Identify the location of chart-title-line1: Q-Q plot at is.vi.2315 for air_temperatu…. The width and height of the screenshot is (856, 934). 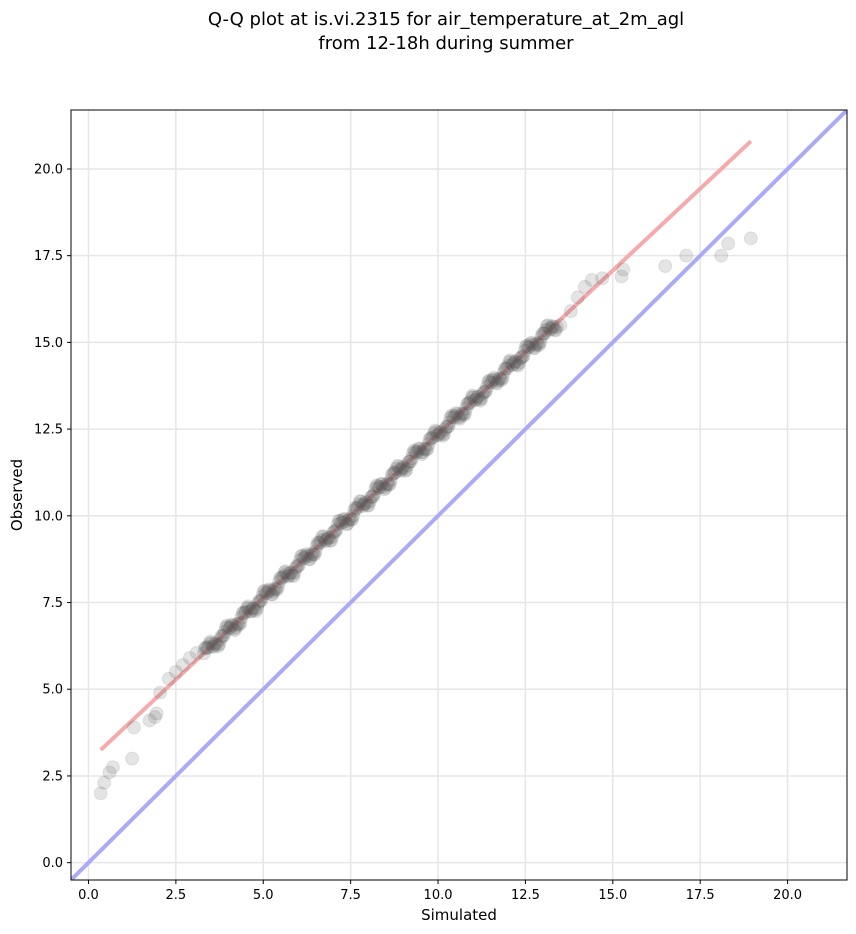
(446, 19).